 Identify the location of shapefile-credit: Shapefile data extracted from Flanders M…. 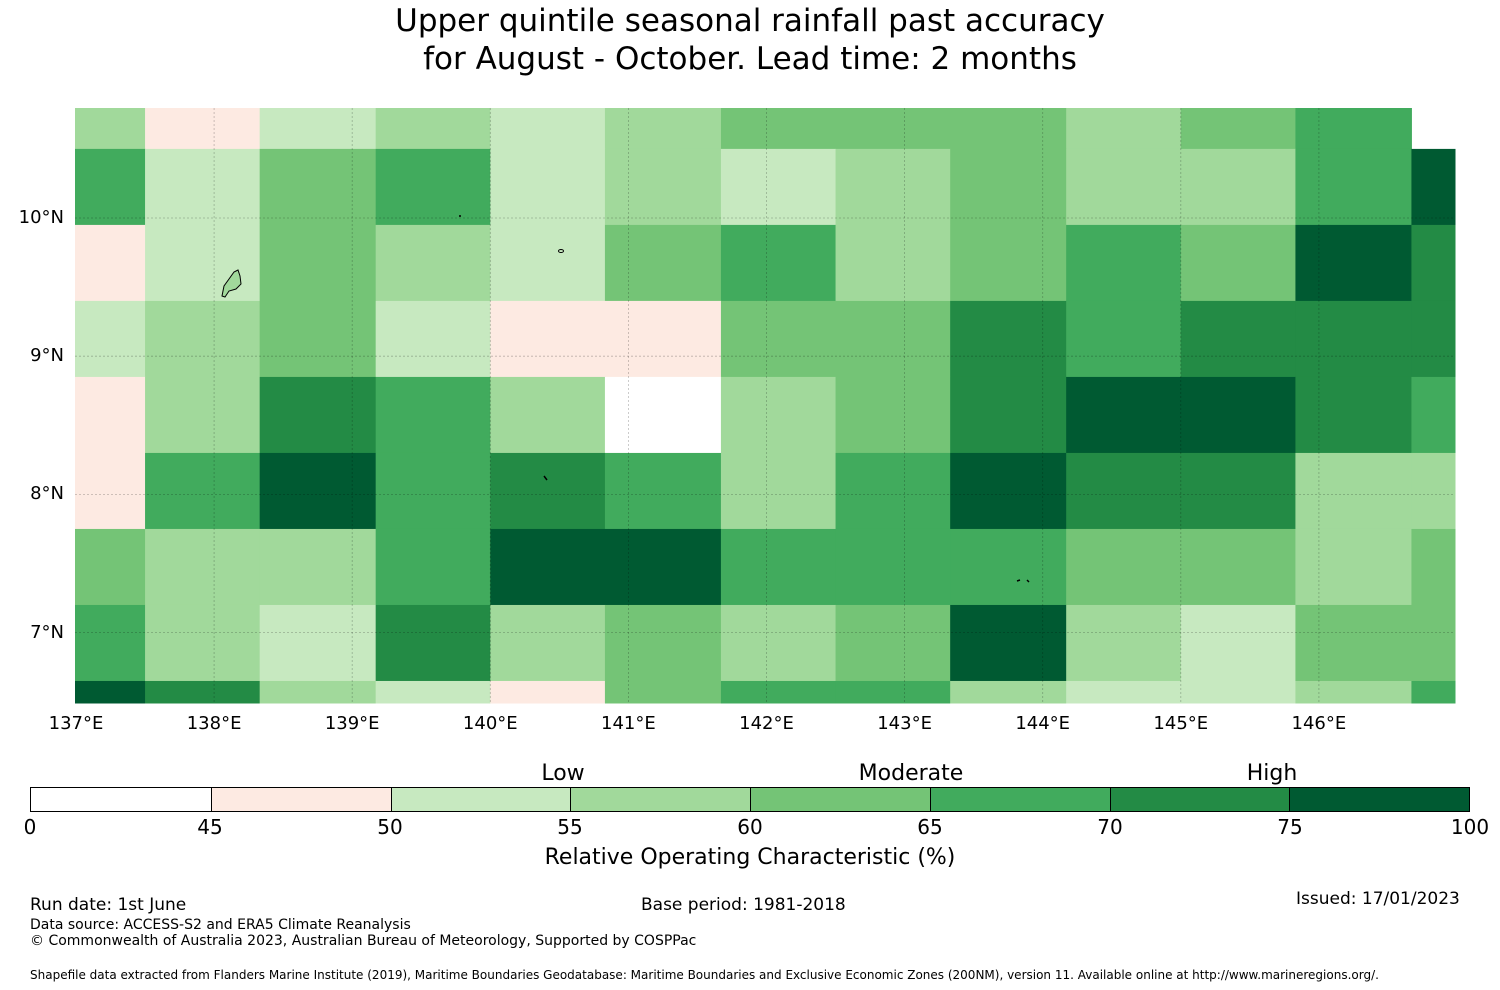
(704, 975).